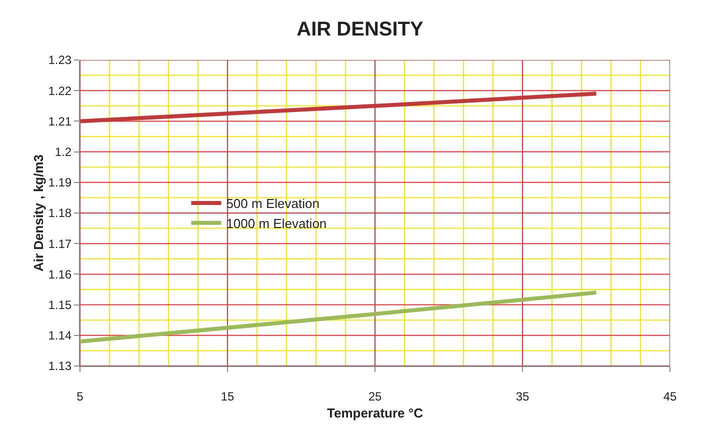 The image size is (720, 428). What do you see at coordinates (375, 412) in the screenshot?
I see `x-axis-title: Temperature °C` at bounding box center [375, 412].